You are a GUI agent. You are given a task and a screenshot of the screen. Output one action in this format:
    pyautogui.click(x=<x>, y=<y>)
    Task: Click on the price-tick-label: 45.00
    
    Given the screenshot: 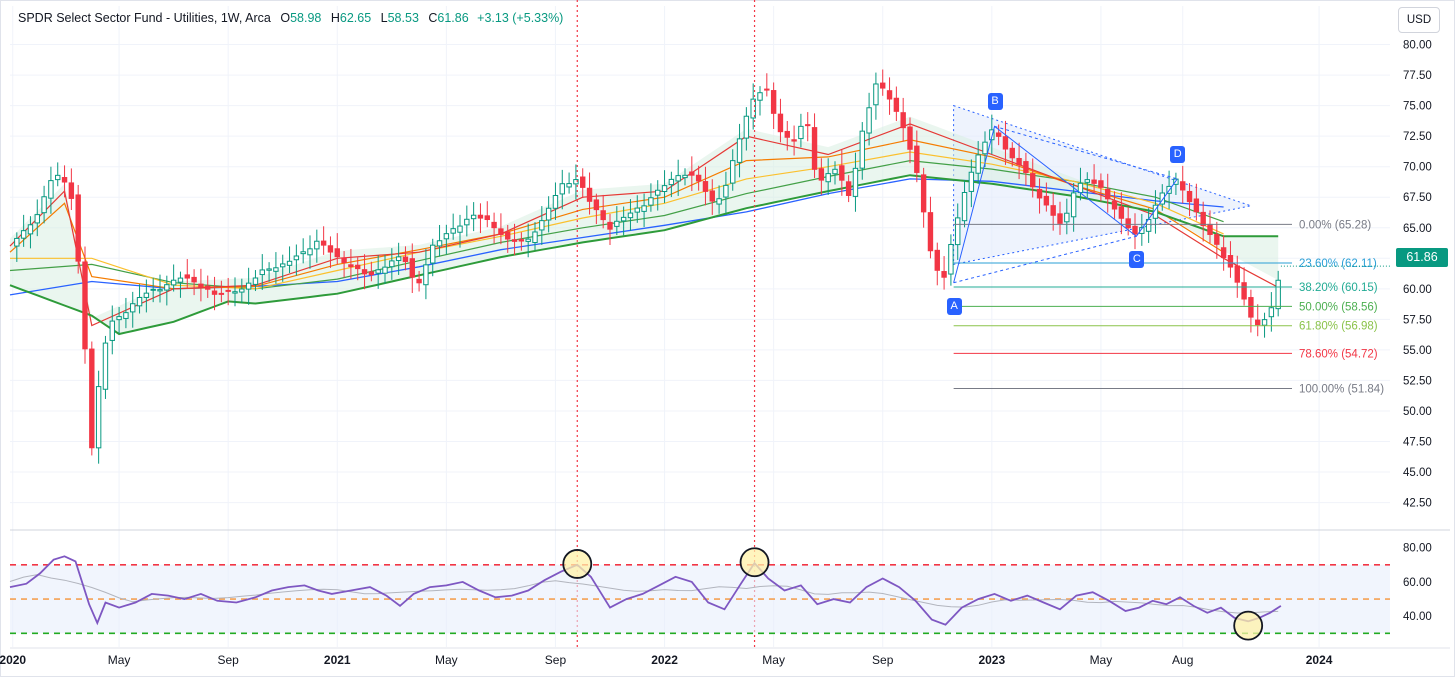 What is the action you would take?
    pyautogui.click(x=1417, y=473)
    